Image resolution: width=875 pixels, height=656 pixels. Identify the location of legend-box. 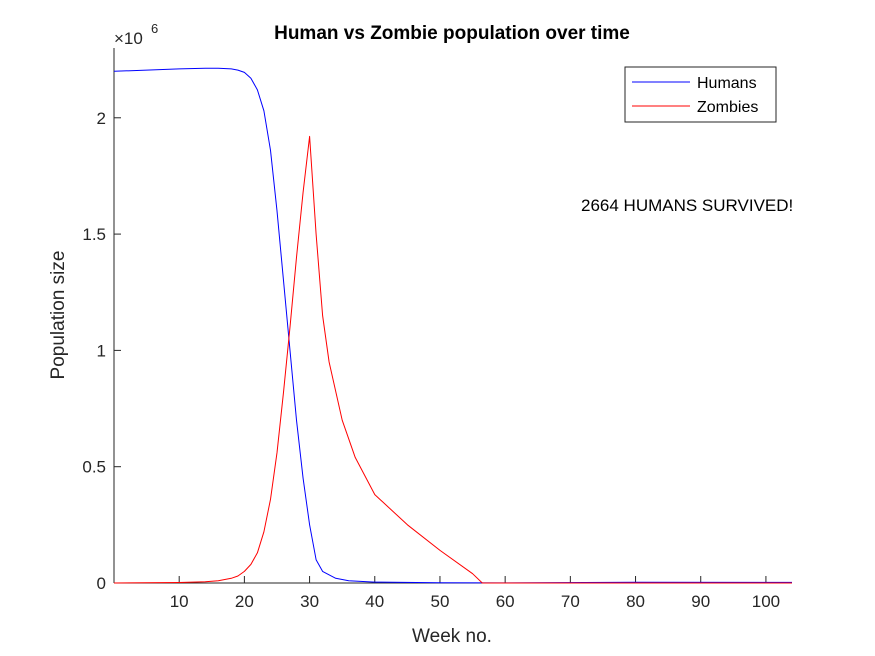
(700, 94).